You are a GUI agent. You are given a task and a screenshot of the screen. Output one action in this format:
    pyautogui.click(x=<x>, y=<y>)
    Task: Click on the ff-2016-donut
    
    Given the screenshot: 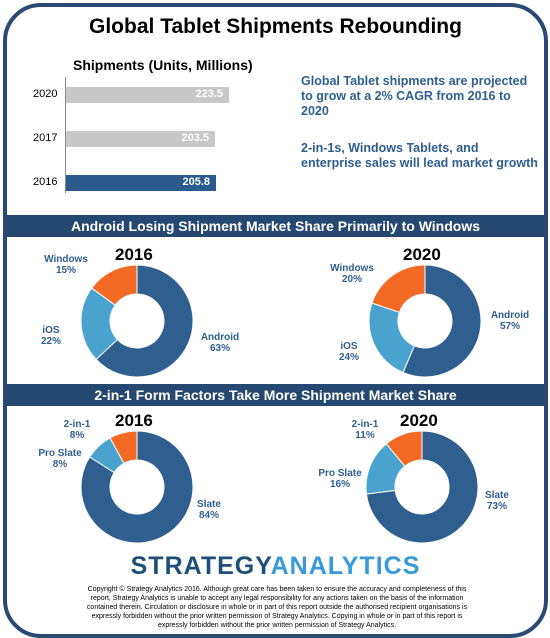 What is the action you would take?
    pyautogui.click(x=137, y=487)
    